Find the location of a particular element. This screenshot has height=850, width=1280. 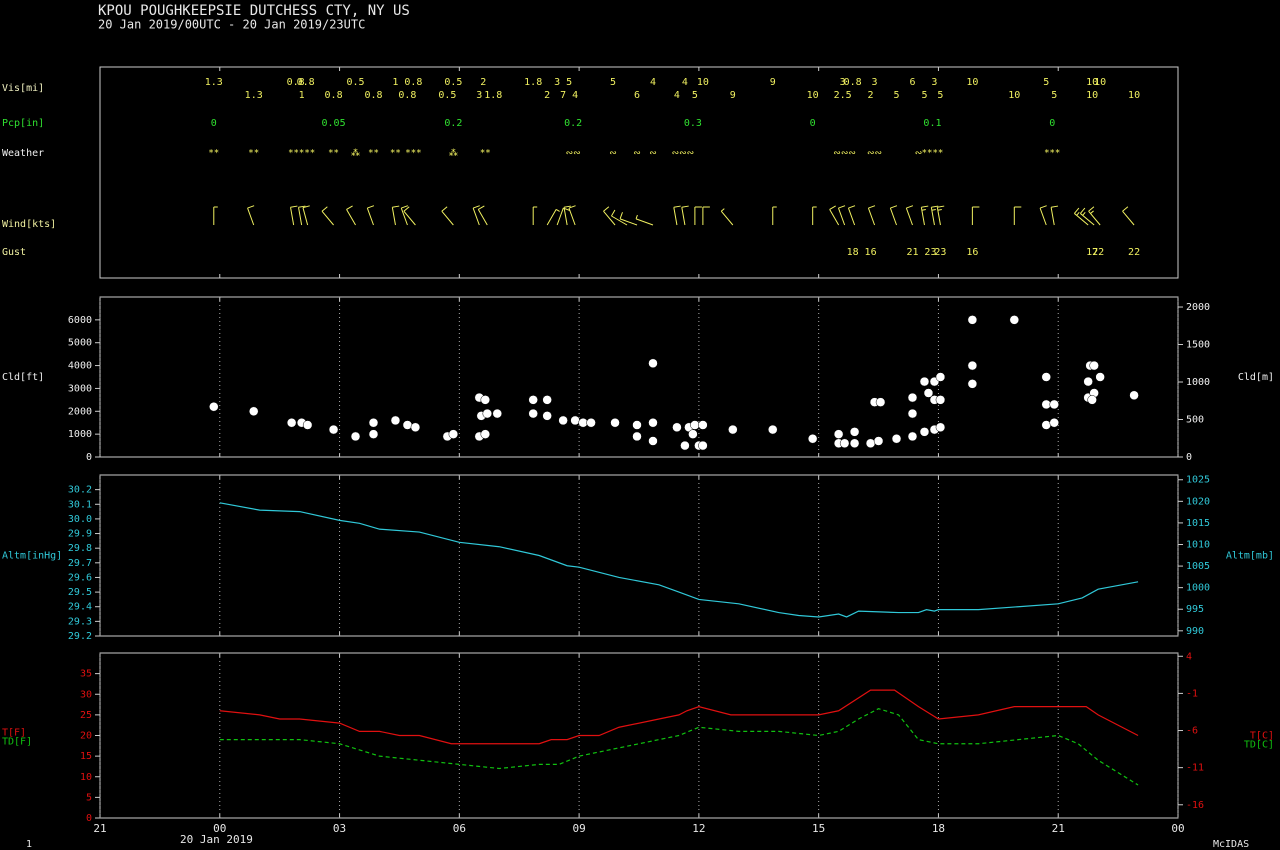

series-label: Altm[inHg] is located at coordinates (32, 556).